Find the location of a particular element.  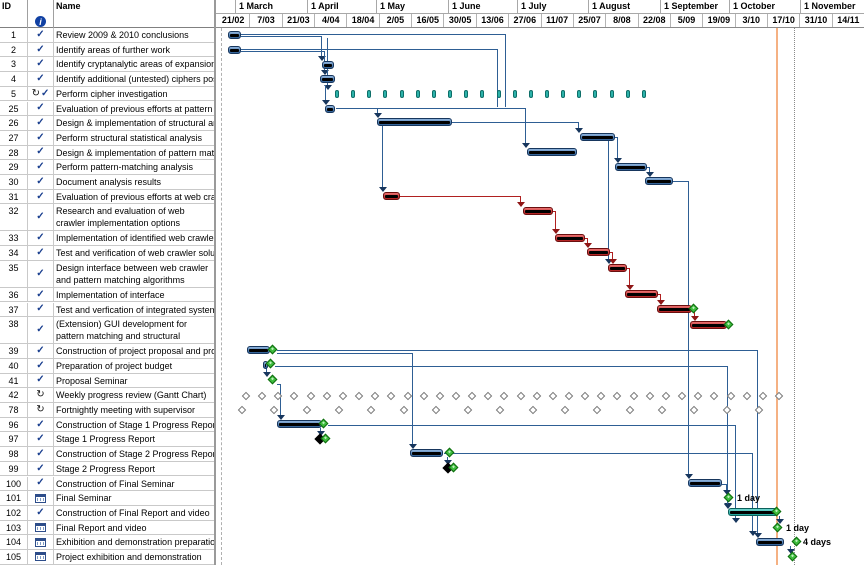

task-name-cell: Weekly progress review (Gantt Chart) is located at coordinates (131, 395).